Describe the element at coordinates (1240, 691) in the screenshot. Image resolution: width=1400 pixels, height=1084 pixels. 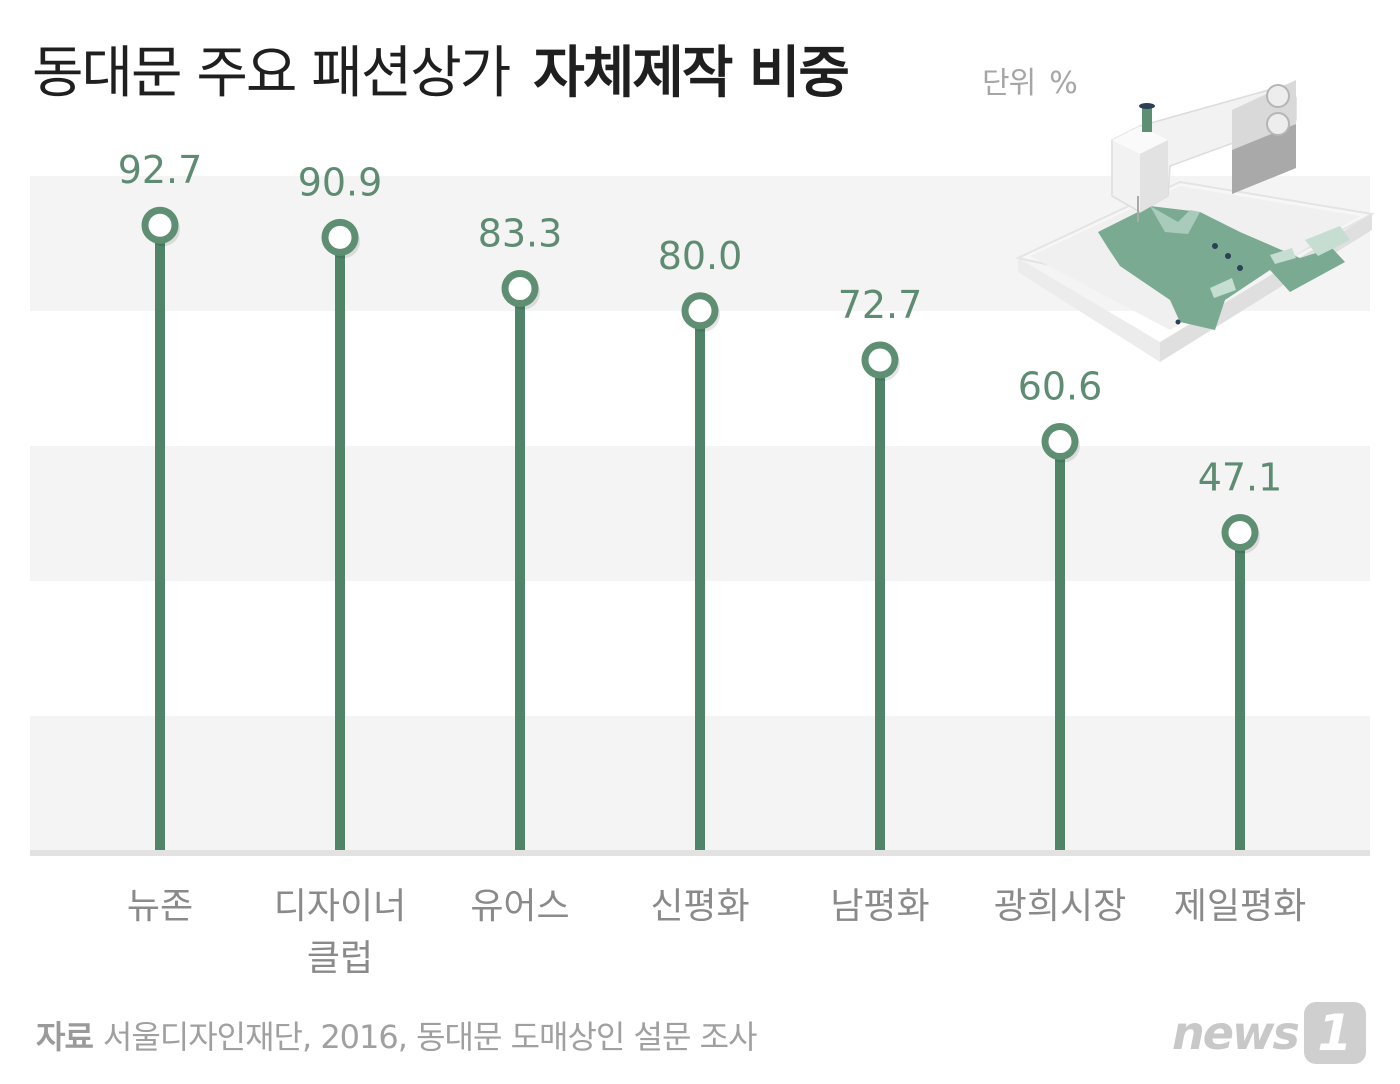
I see `lollipop-mark: 47.1 제일평화` at that location.